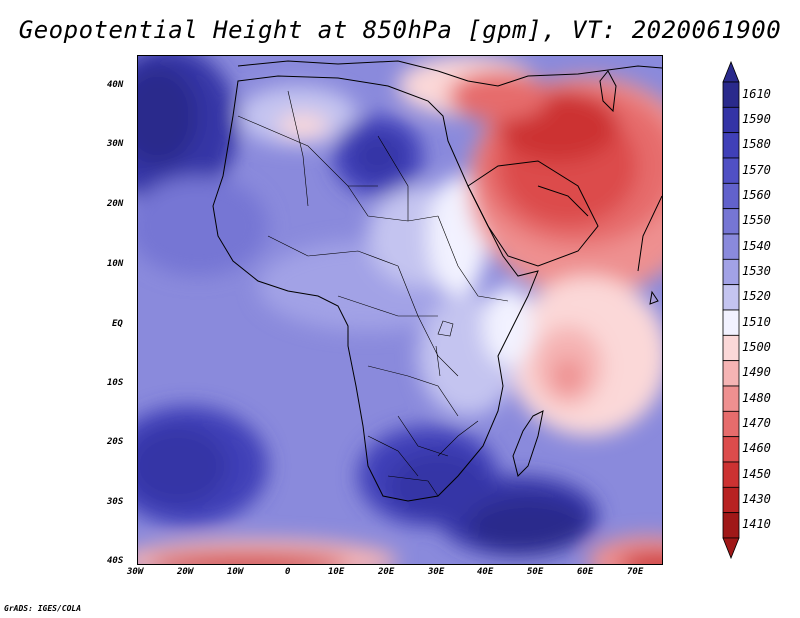  What do you see at coordinates (115, 442) in the screenshot?
I see `lat-label: 20S` at bounding box center [115, 442].